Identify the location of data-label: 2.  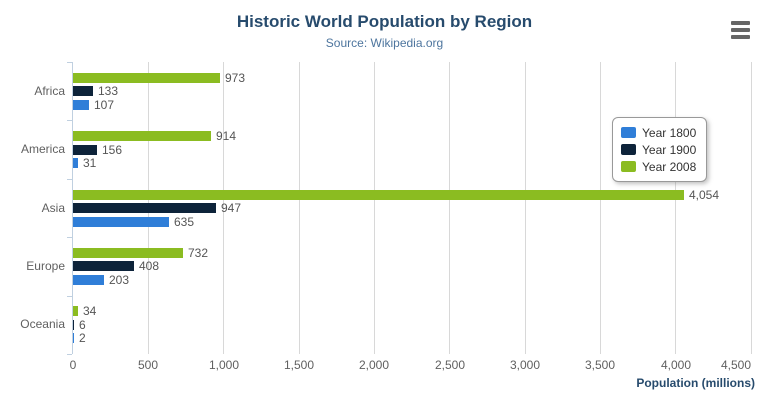
(82, 338).